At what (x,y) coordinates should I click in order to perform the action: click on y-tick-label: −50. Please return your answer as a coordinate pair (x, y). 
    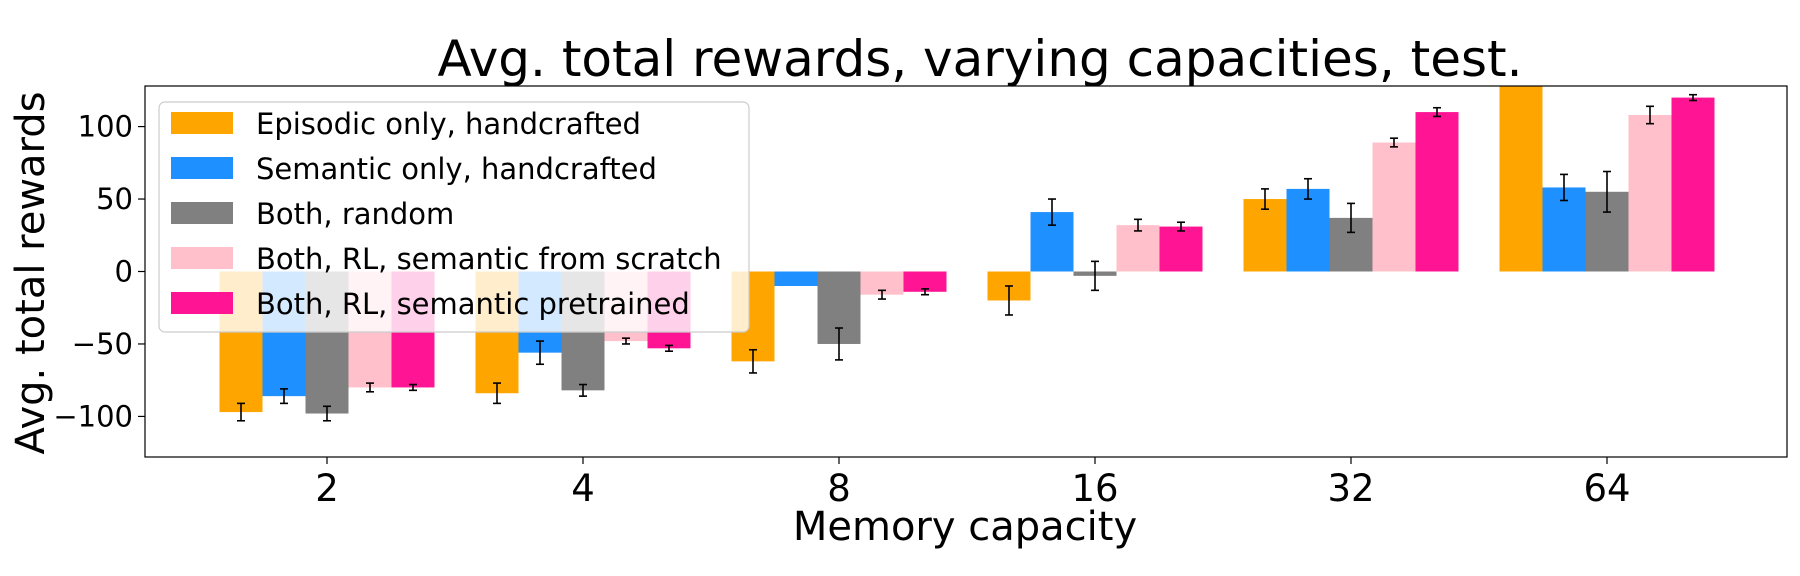
    Looking at the image, I should click on (102, 344).